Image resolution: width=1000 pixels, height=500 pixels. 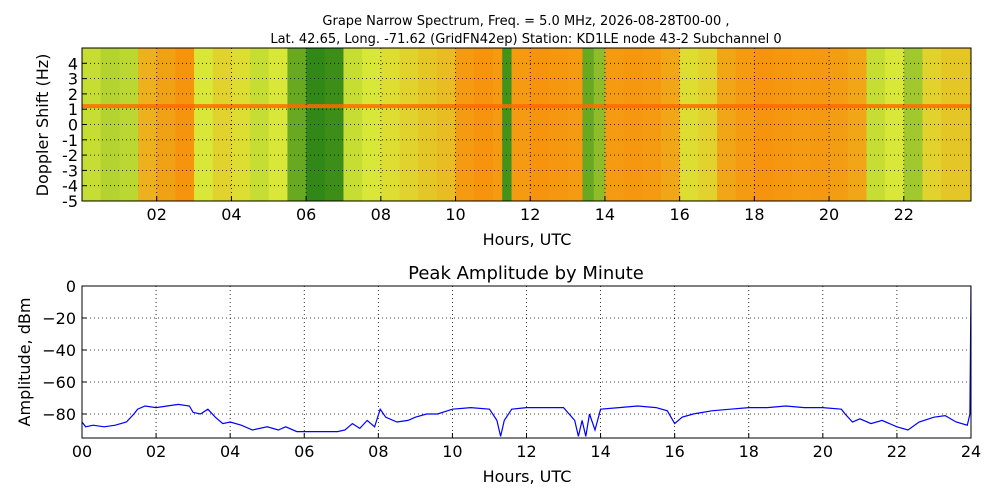 I want to click on amplitude-x-tick-label: 04, so click(x=230, y=451).